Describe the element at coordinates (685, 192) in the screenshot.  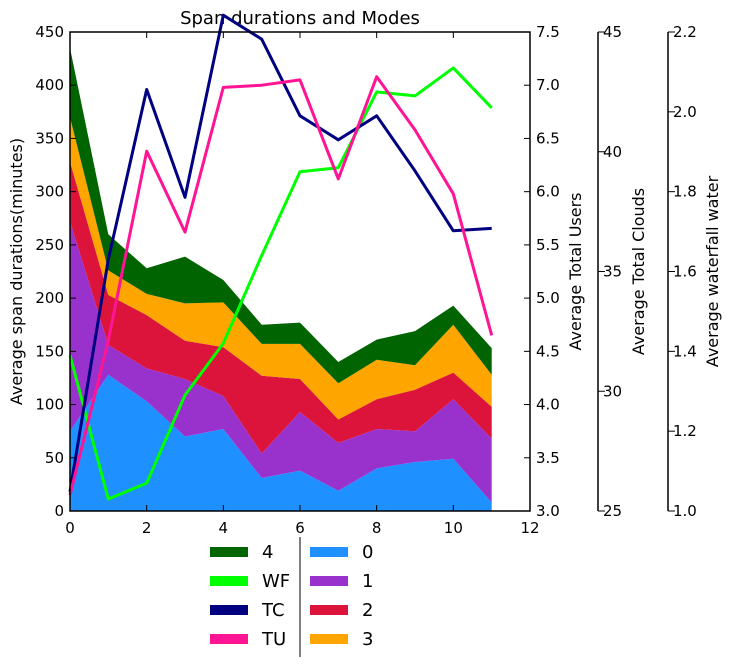
I see `y-tick-label: 1.8` at that location.